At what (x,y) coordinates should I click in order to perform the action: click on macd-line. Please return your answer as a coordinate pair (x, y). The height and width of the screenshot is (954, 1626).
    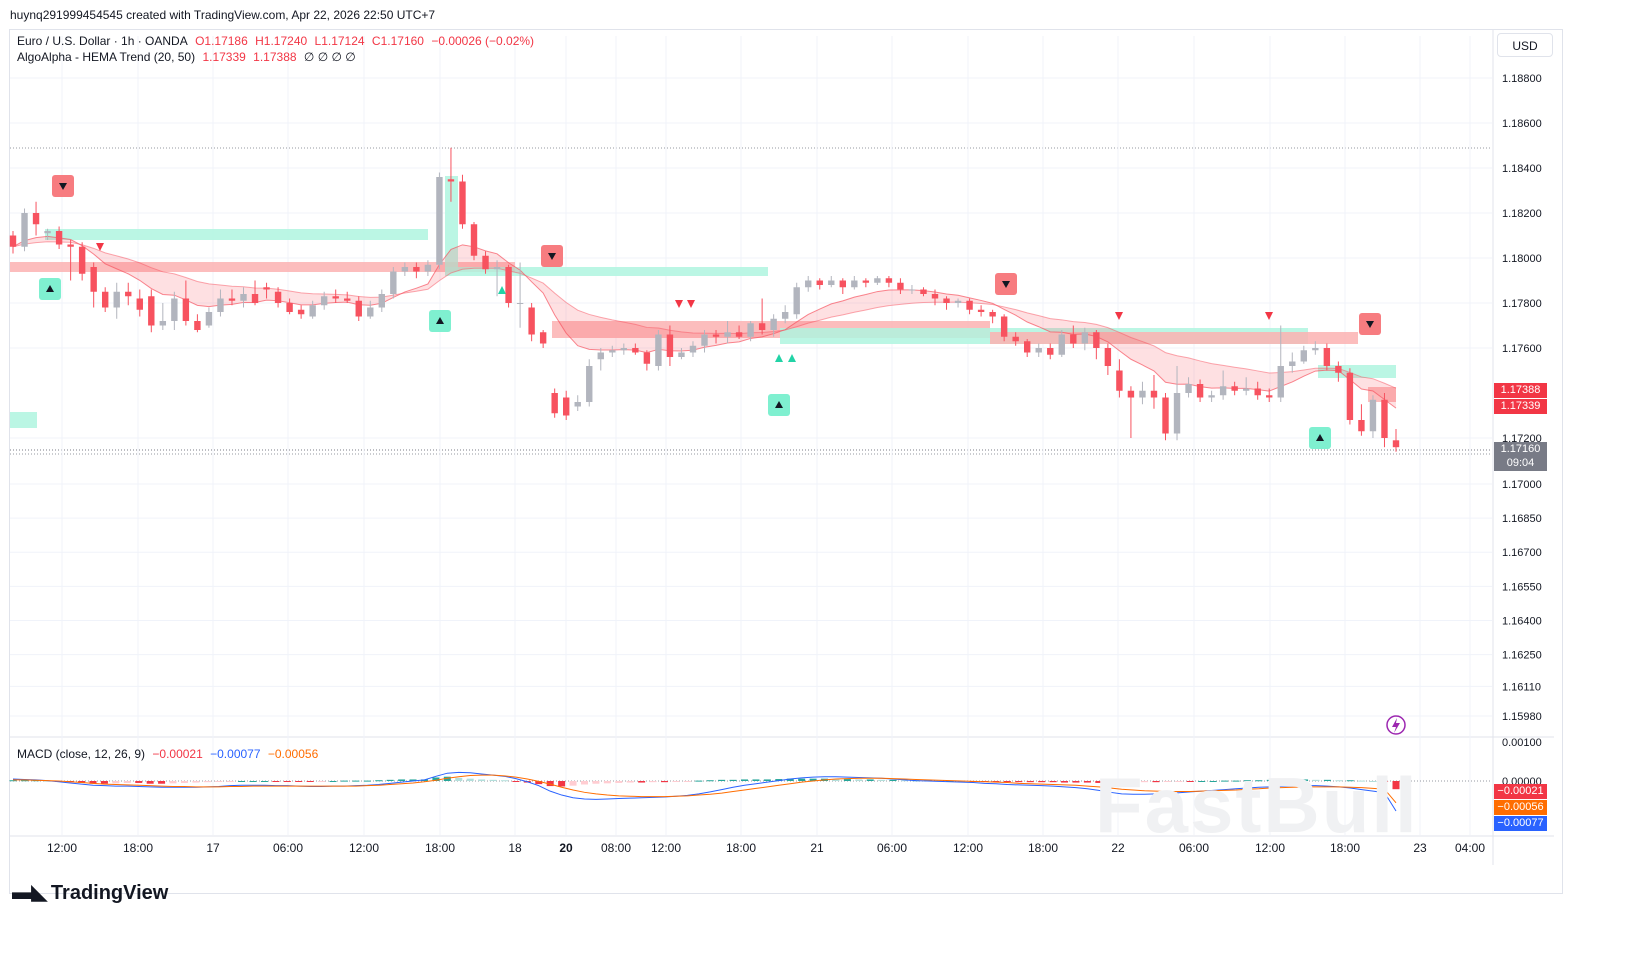
    Looking at the image, I should click on (704, 791).